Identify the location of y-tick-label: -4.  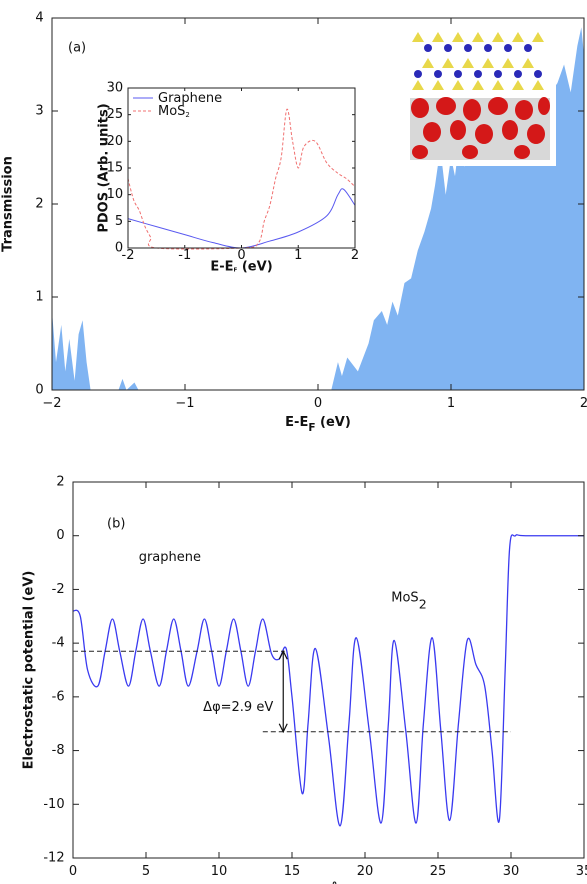
(58, 643).